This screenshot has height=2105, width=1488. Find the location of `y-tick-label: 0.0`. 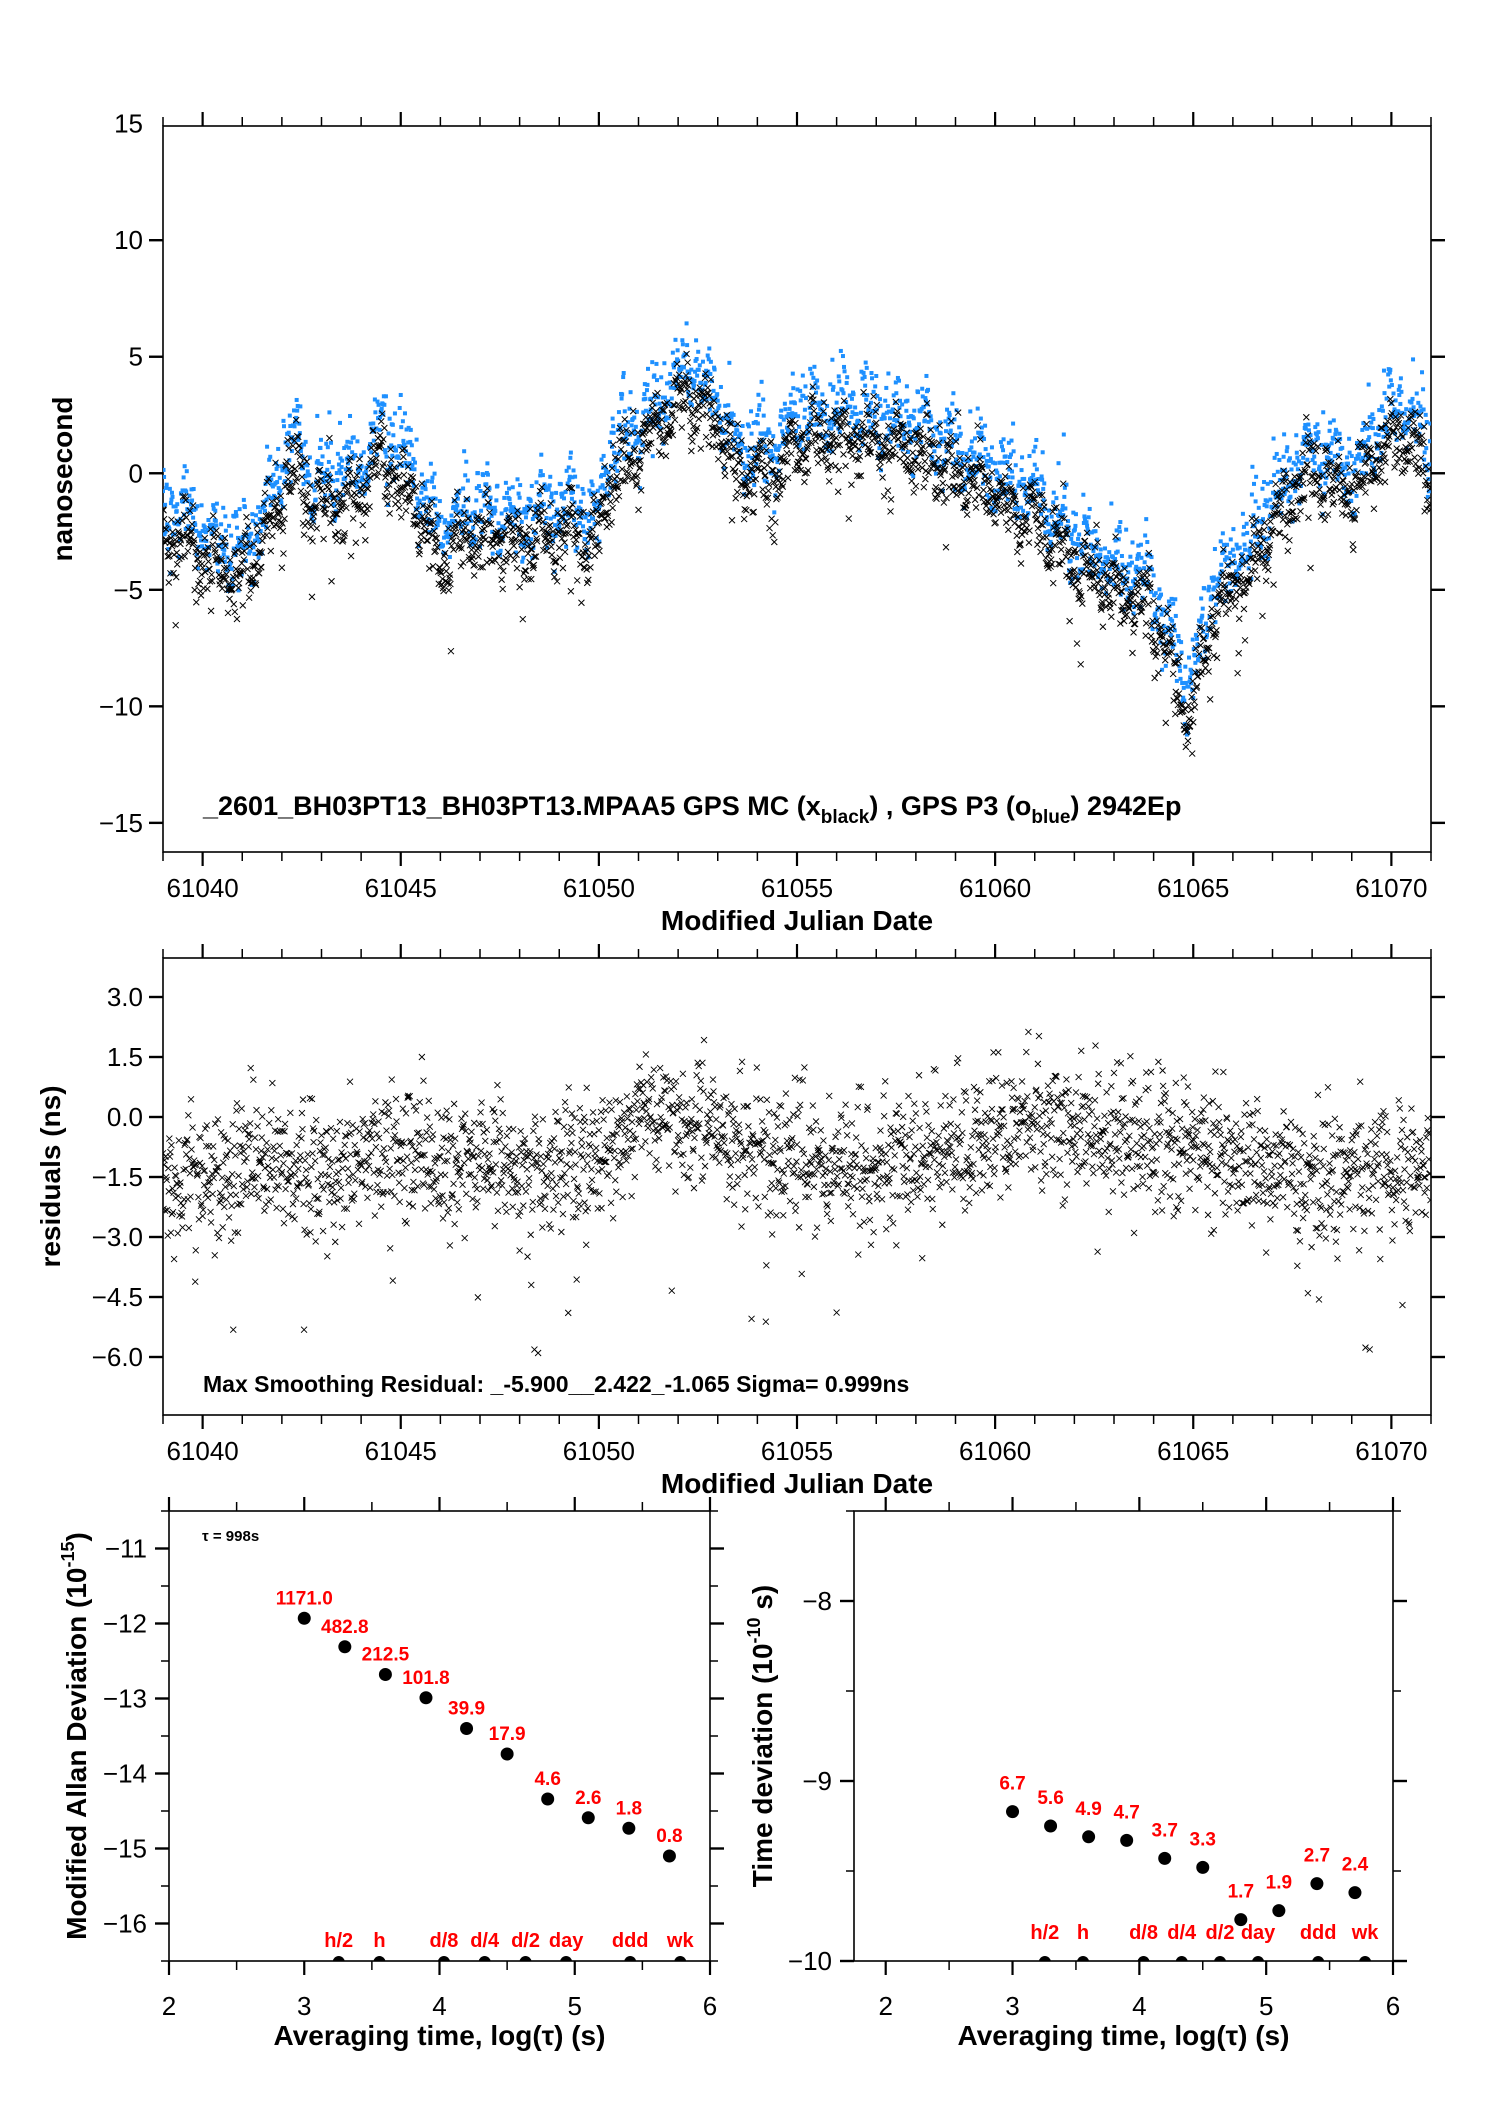

y-tick-label: 0.0 is located at coordinates (125, 1117).